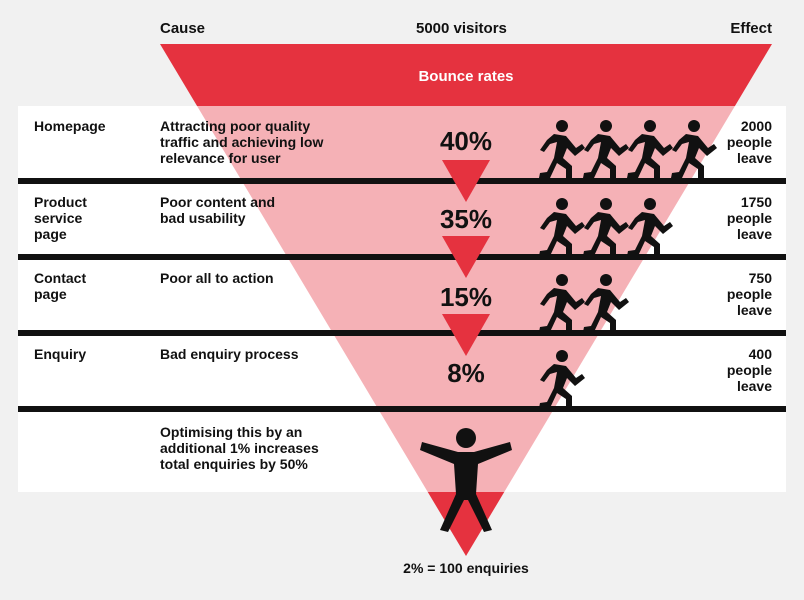  What do you see at coordinates (749, 218) in the screenshot?
I see `stage-effect: 1750 people leave` at bounding box center [749, 218].